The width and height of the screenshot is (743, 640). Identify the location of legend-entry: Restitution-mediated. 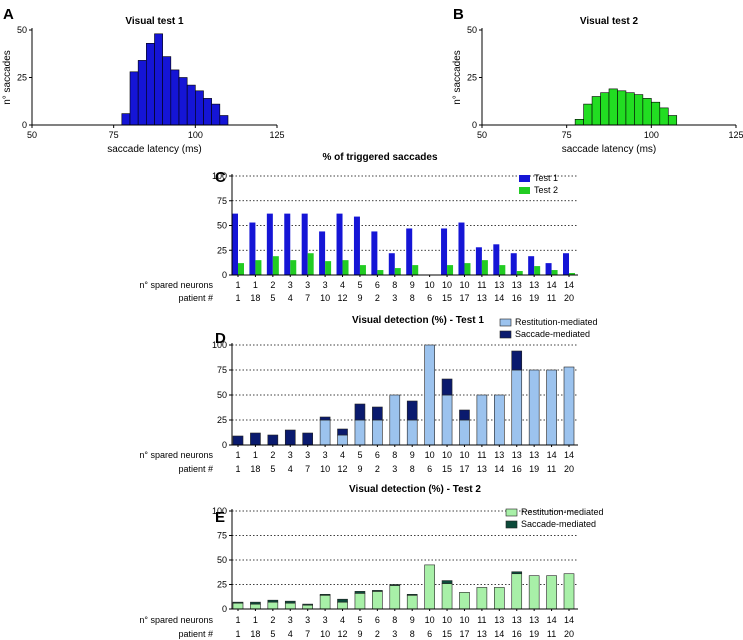
(562, 512).